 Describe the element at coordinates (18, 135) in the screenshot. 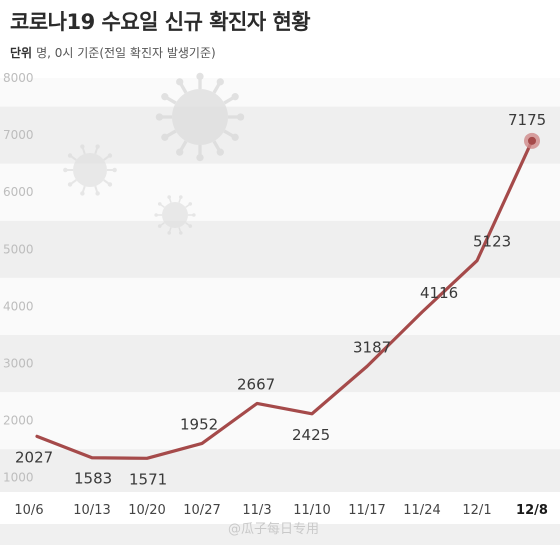

I see `y-tick-label: 7000` at that location.